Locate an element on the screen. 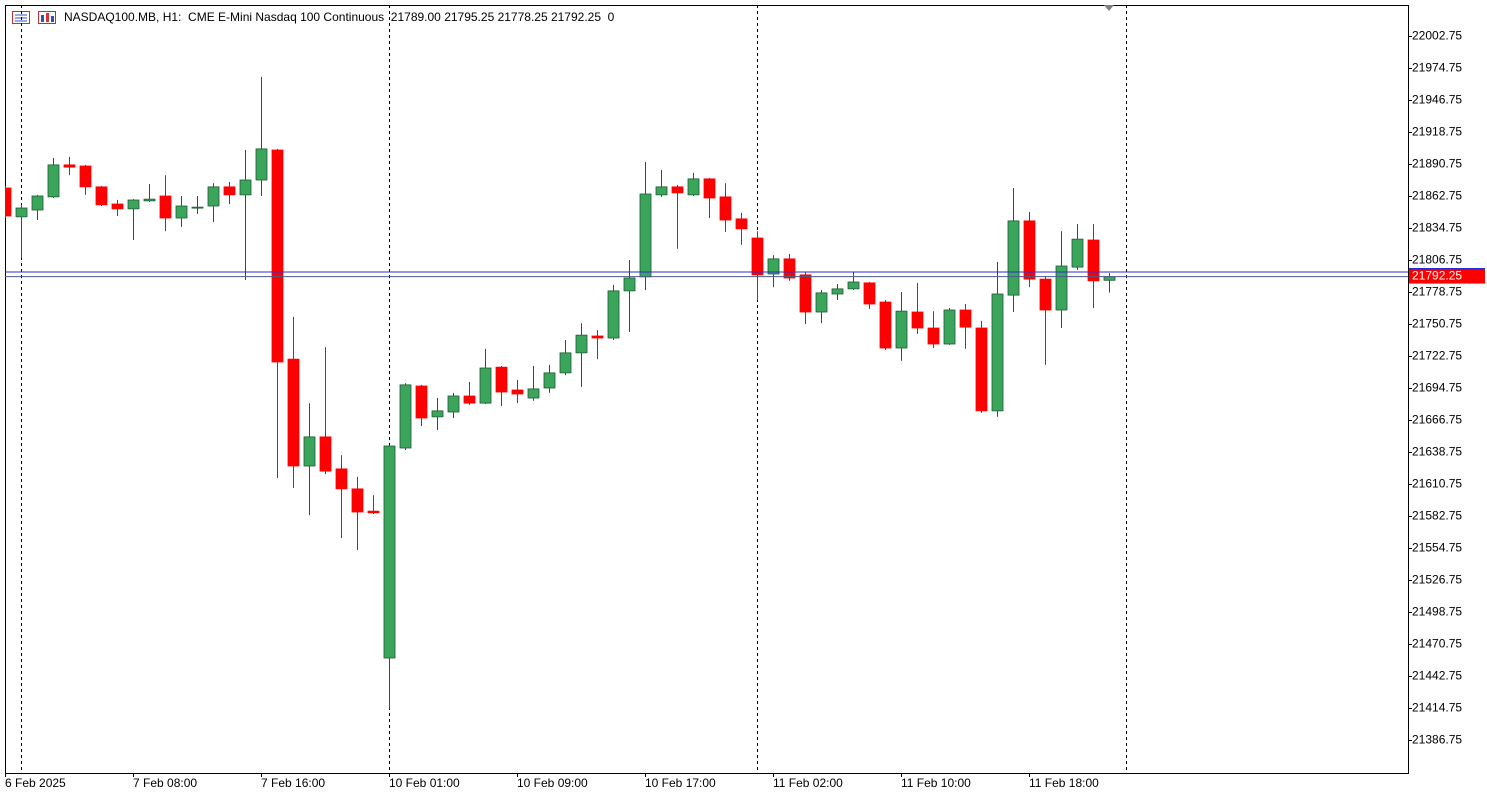  shift-marker is located at coordinates (1109, 8).